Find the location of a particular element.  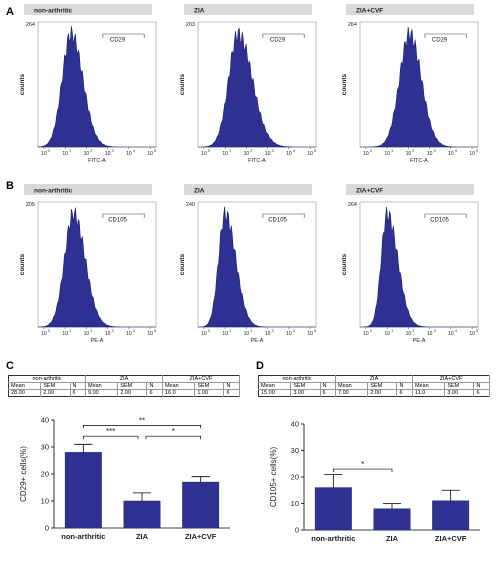

table-d-cell: 11.0 is located at coordinates (429, 393).